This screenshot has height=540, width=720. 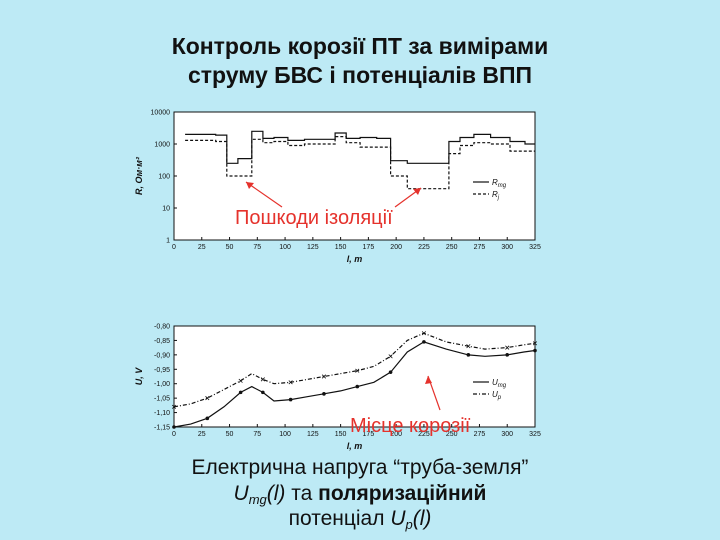 What do you see at coordinates (409, 524) in the screenshot?
I see `caption-p-subscript: p` at bounding box center [409, 524].